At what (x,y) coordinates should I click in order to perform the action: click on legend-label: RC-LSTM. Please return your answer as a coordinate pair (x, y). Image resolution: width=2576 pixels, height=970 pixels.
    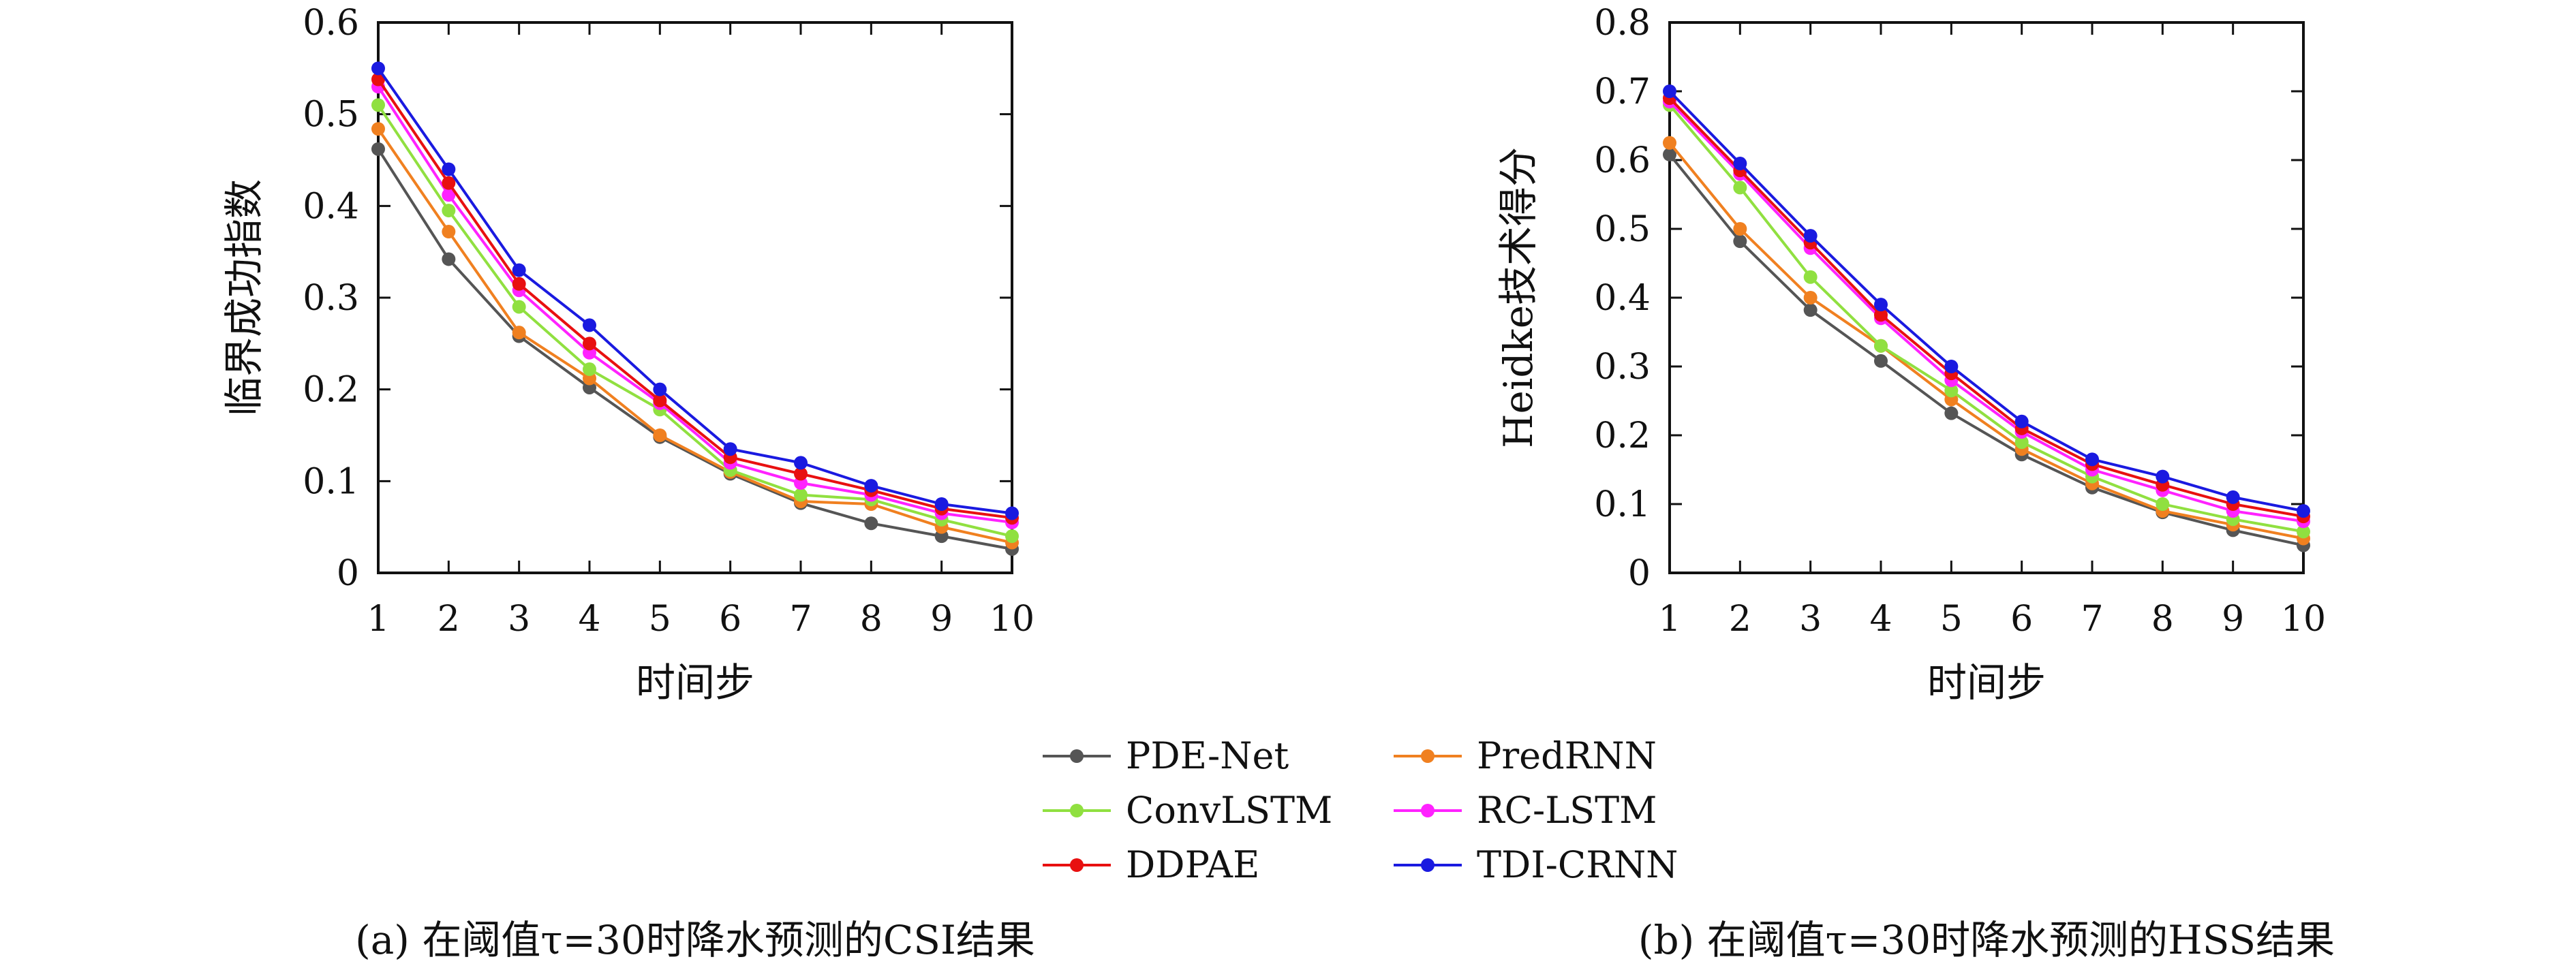
    Looking at the image, I should click on (1567, 810).